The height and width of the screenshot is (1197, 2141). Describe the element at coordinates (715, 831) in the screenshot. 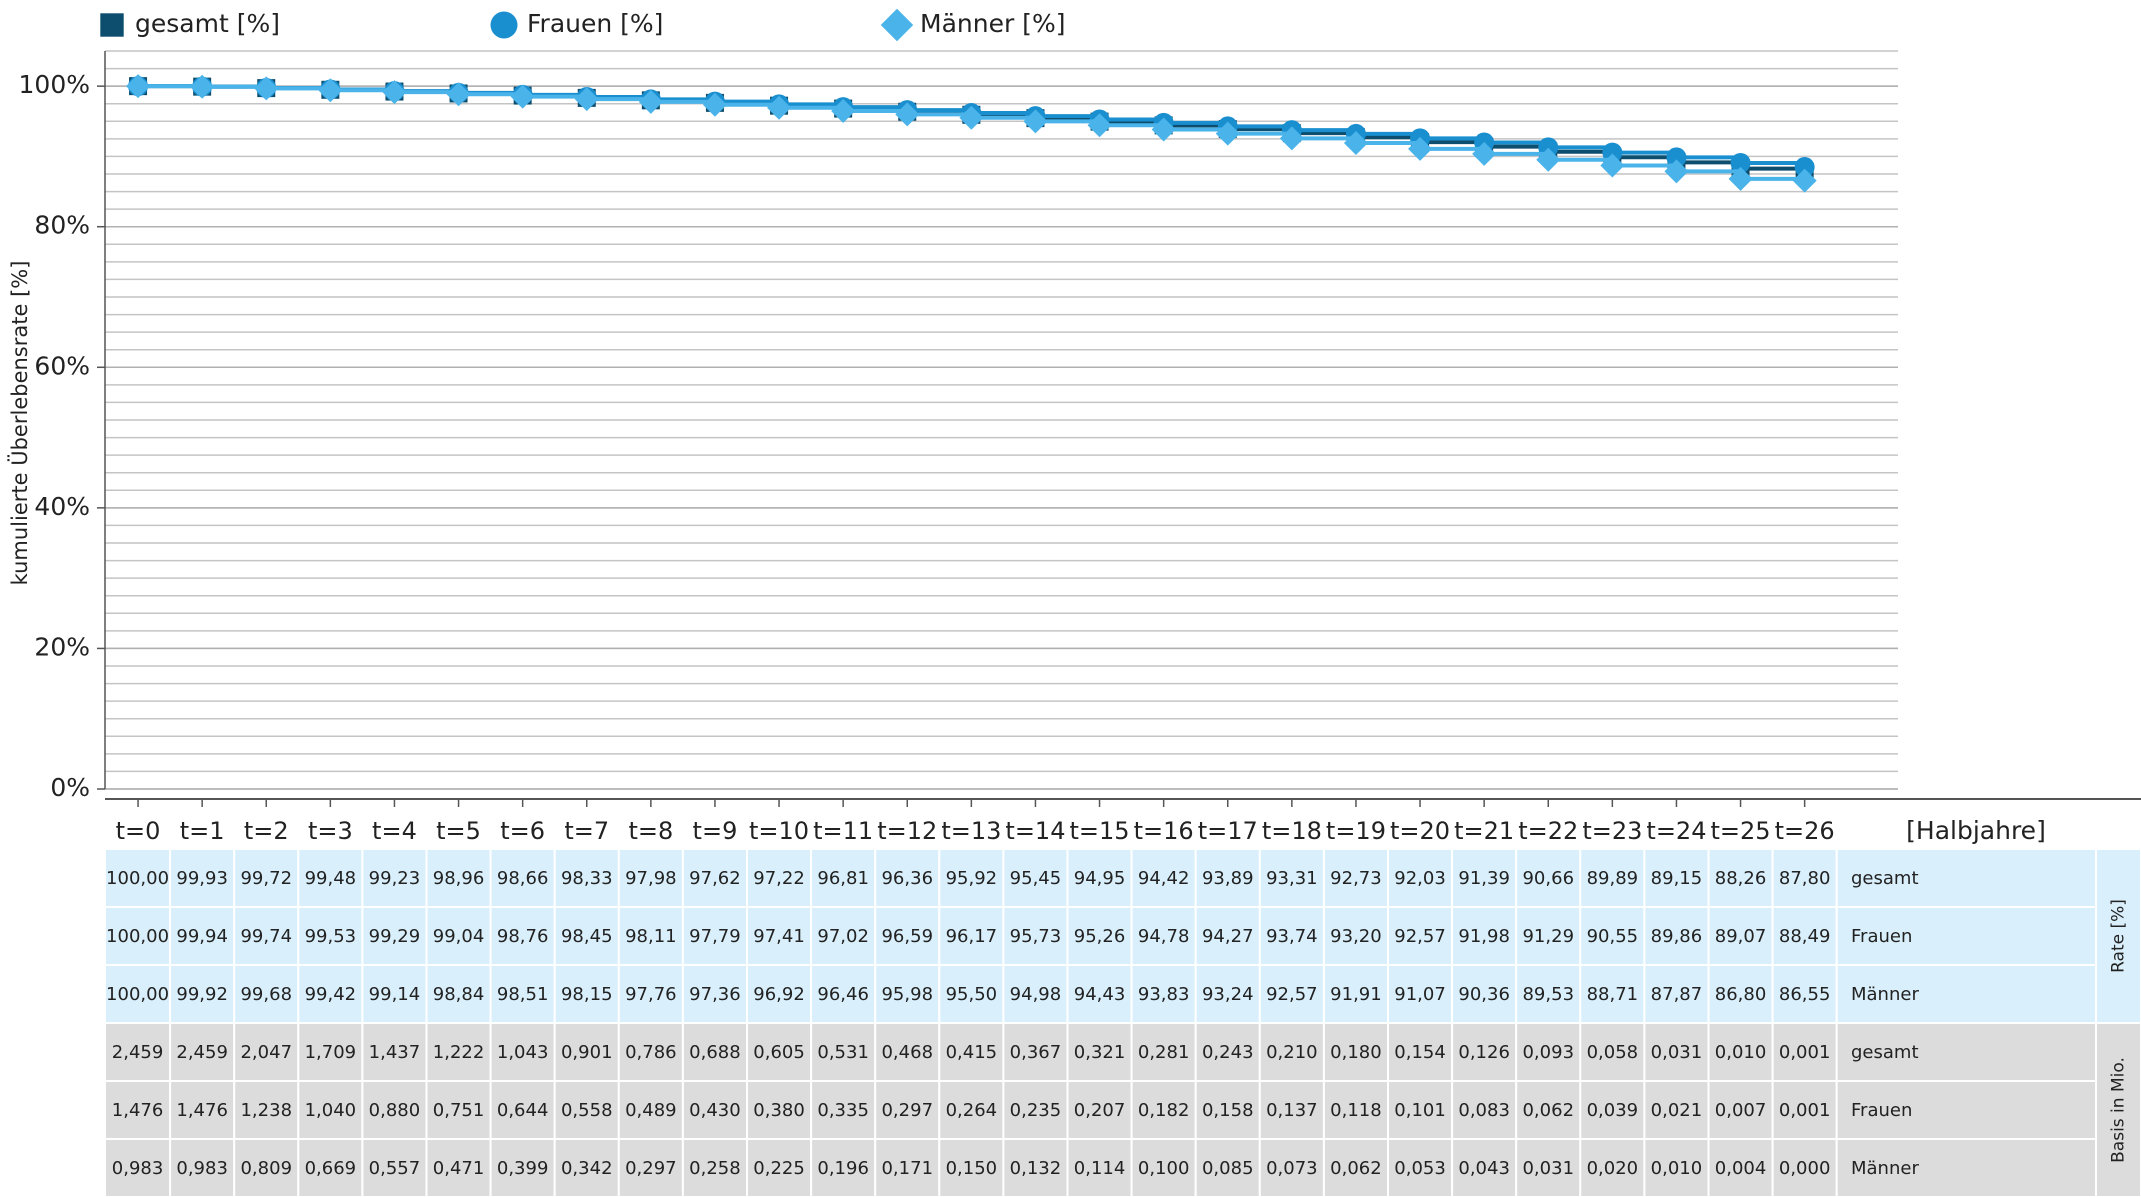

I see `x-tick-label: t=9` at that location.